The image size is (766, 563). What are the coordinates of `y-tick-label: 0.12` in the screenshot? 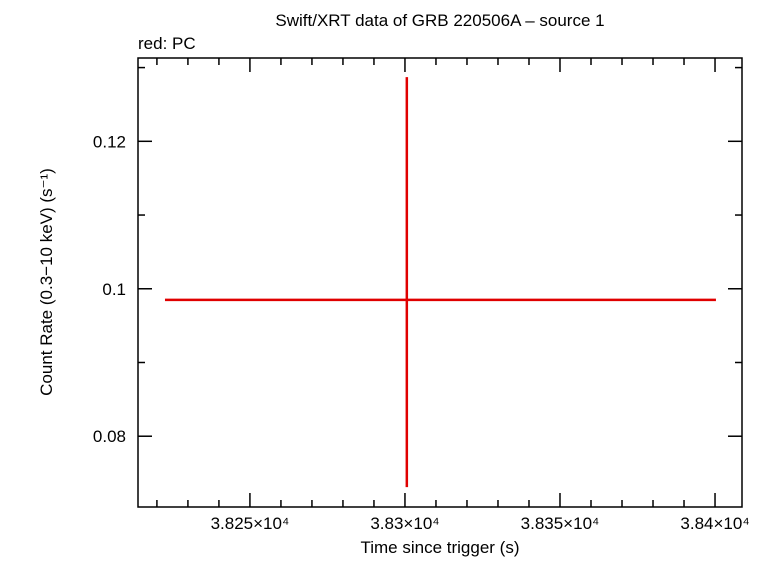 It's located at (109, 141).